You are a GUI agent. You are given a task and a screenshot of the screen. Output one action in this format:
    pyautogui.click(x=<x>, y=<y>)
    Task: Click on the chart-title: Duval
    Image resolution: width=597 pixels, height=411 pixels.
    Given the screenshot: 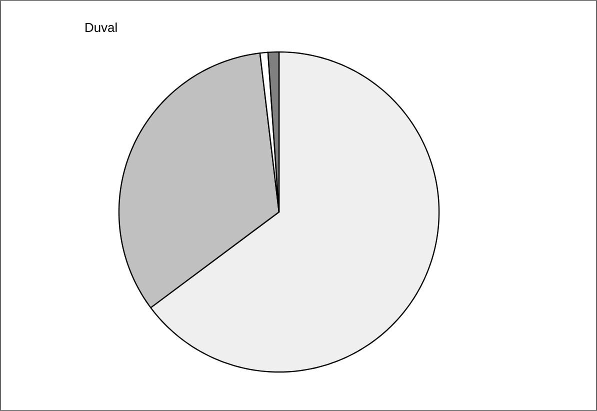 What is the action you would take?
    pyautogui.click(x=101, y=27)
    